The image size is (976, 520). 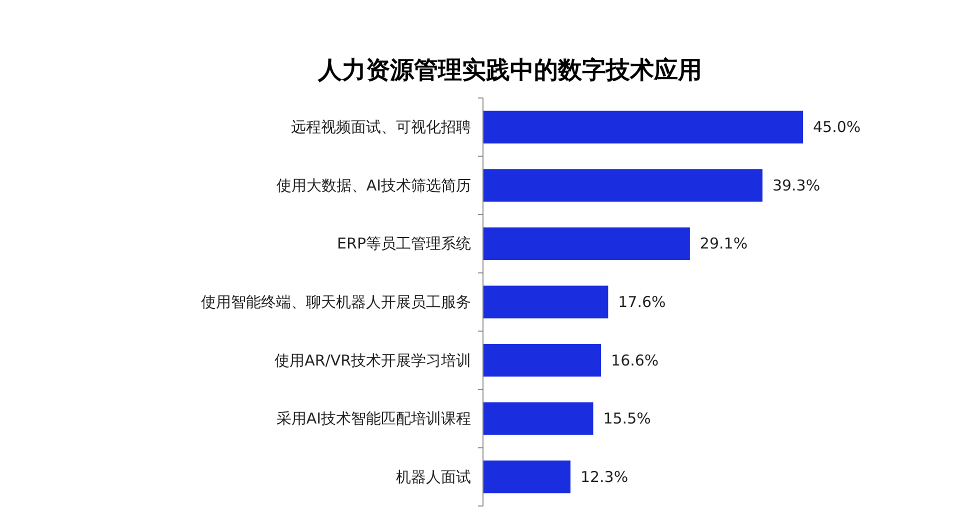 I want to click on category-label: 使用大数据、AI技术筛选简历, so click(x=373, y=185).